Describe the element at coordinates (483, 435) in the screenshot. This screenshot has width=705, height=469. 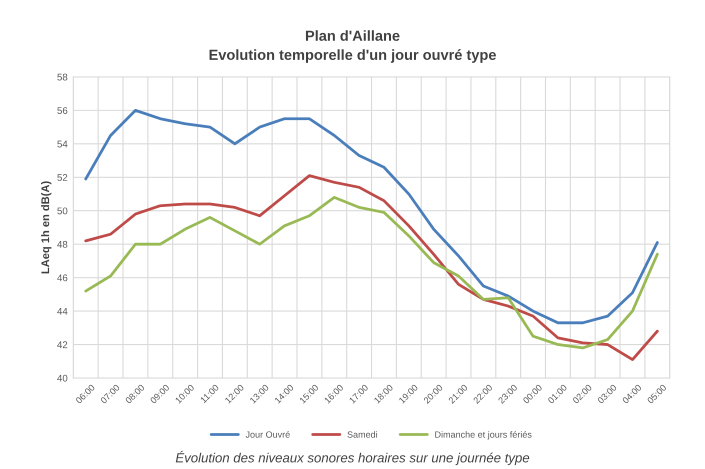
I see `legend-label: Dimanche et jours fériés` at that location.